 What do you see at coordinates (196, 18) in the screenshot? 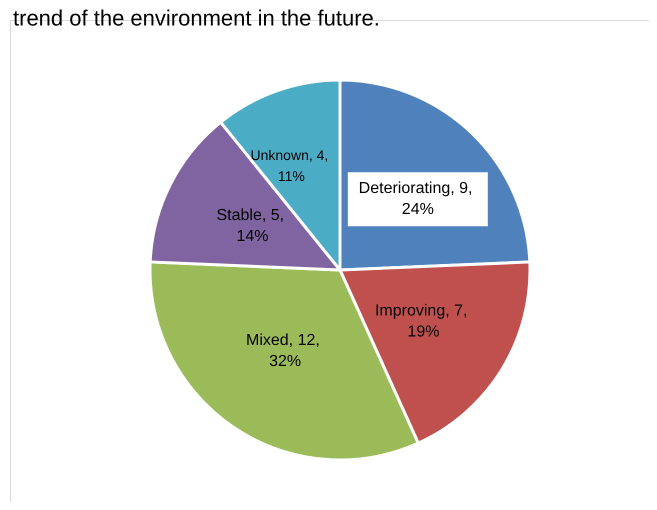
I see `chart-title: trend of the environment in the future.` at bounding box center [196, 18].